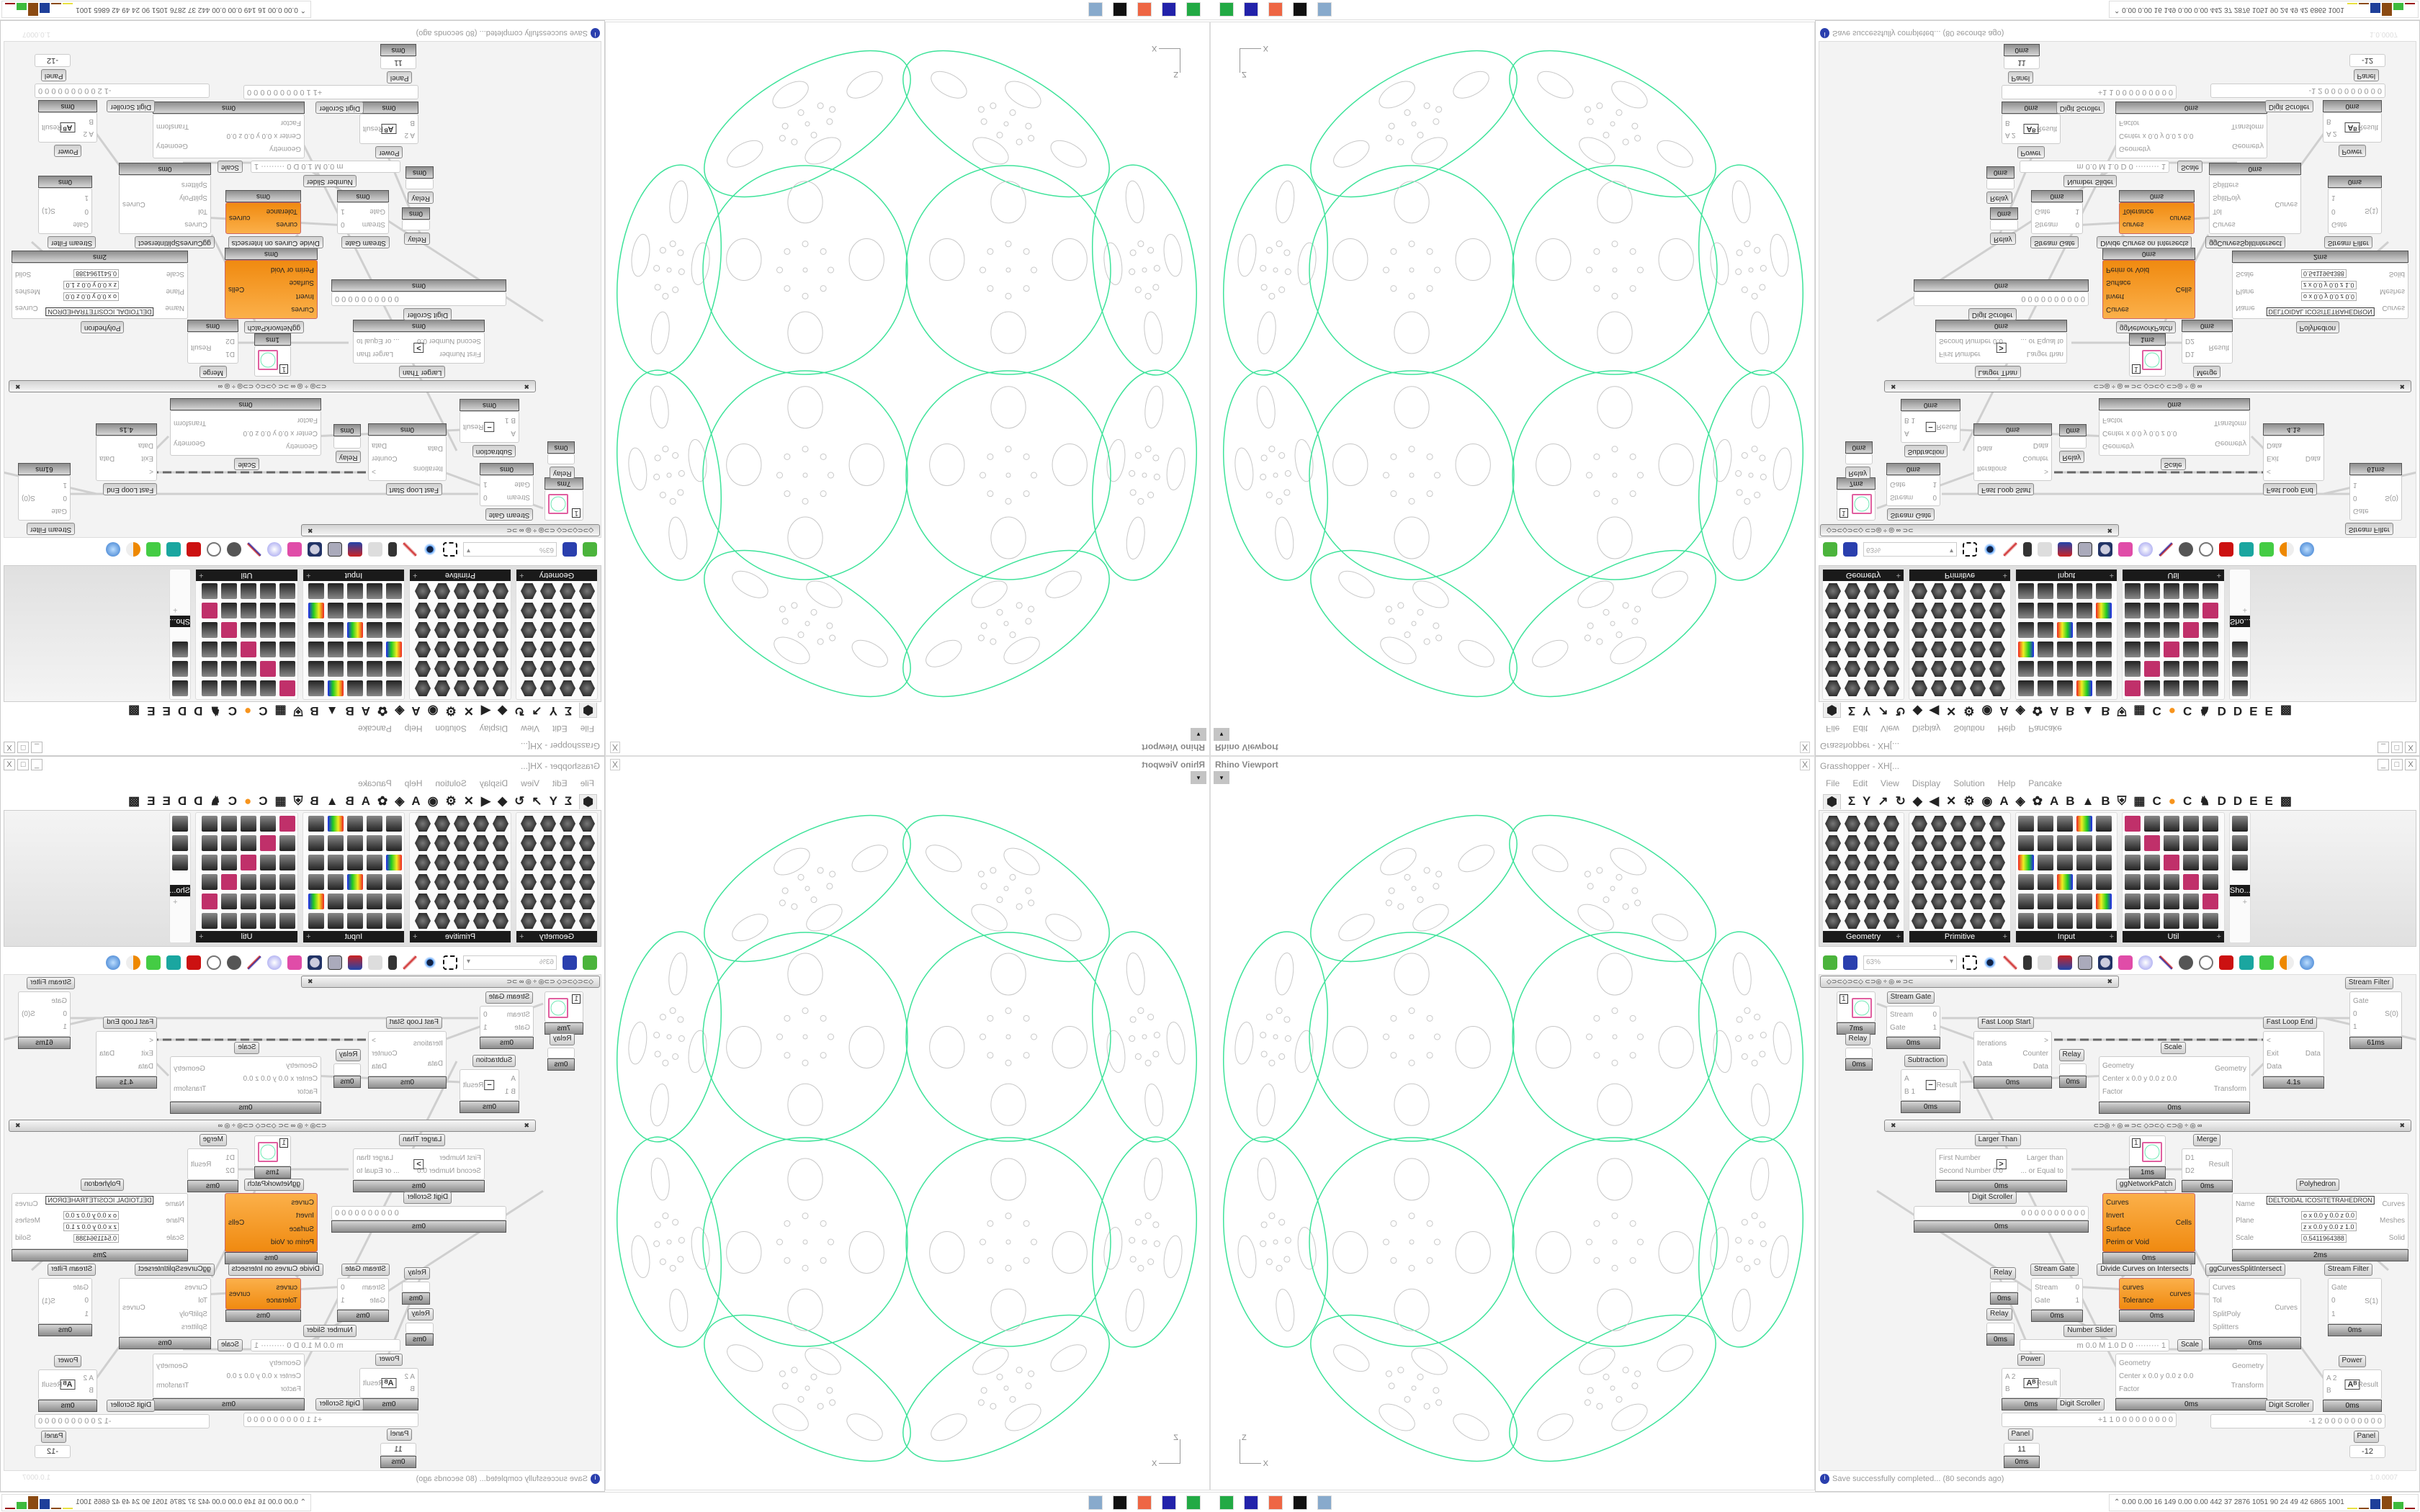  I want to click on terminal-icon, so click(1193, 1502).